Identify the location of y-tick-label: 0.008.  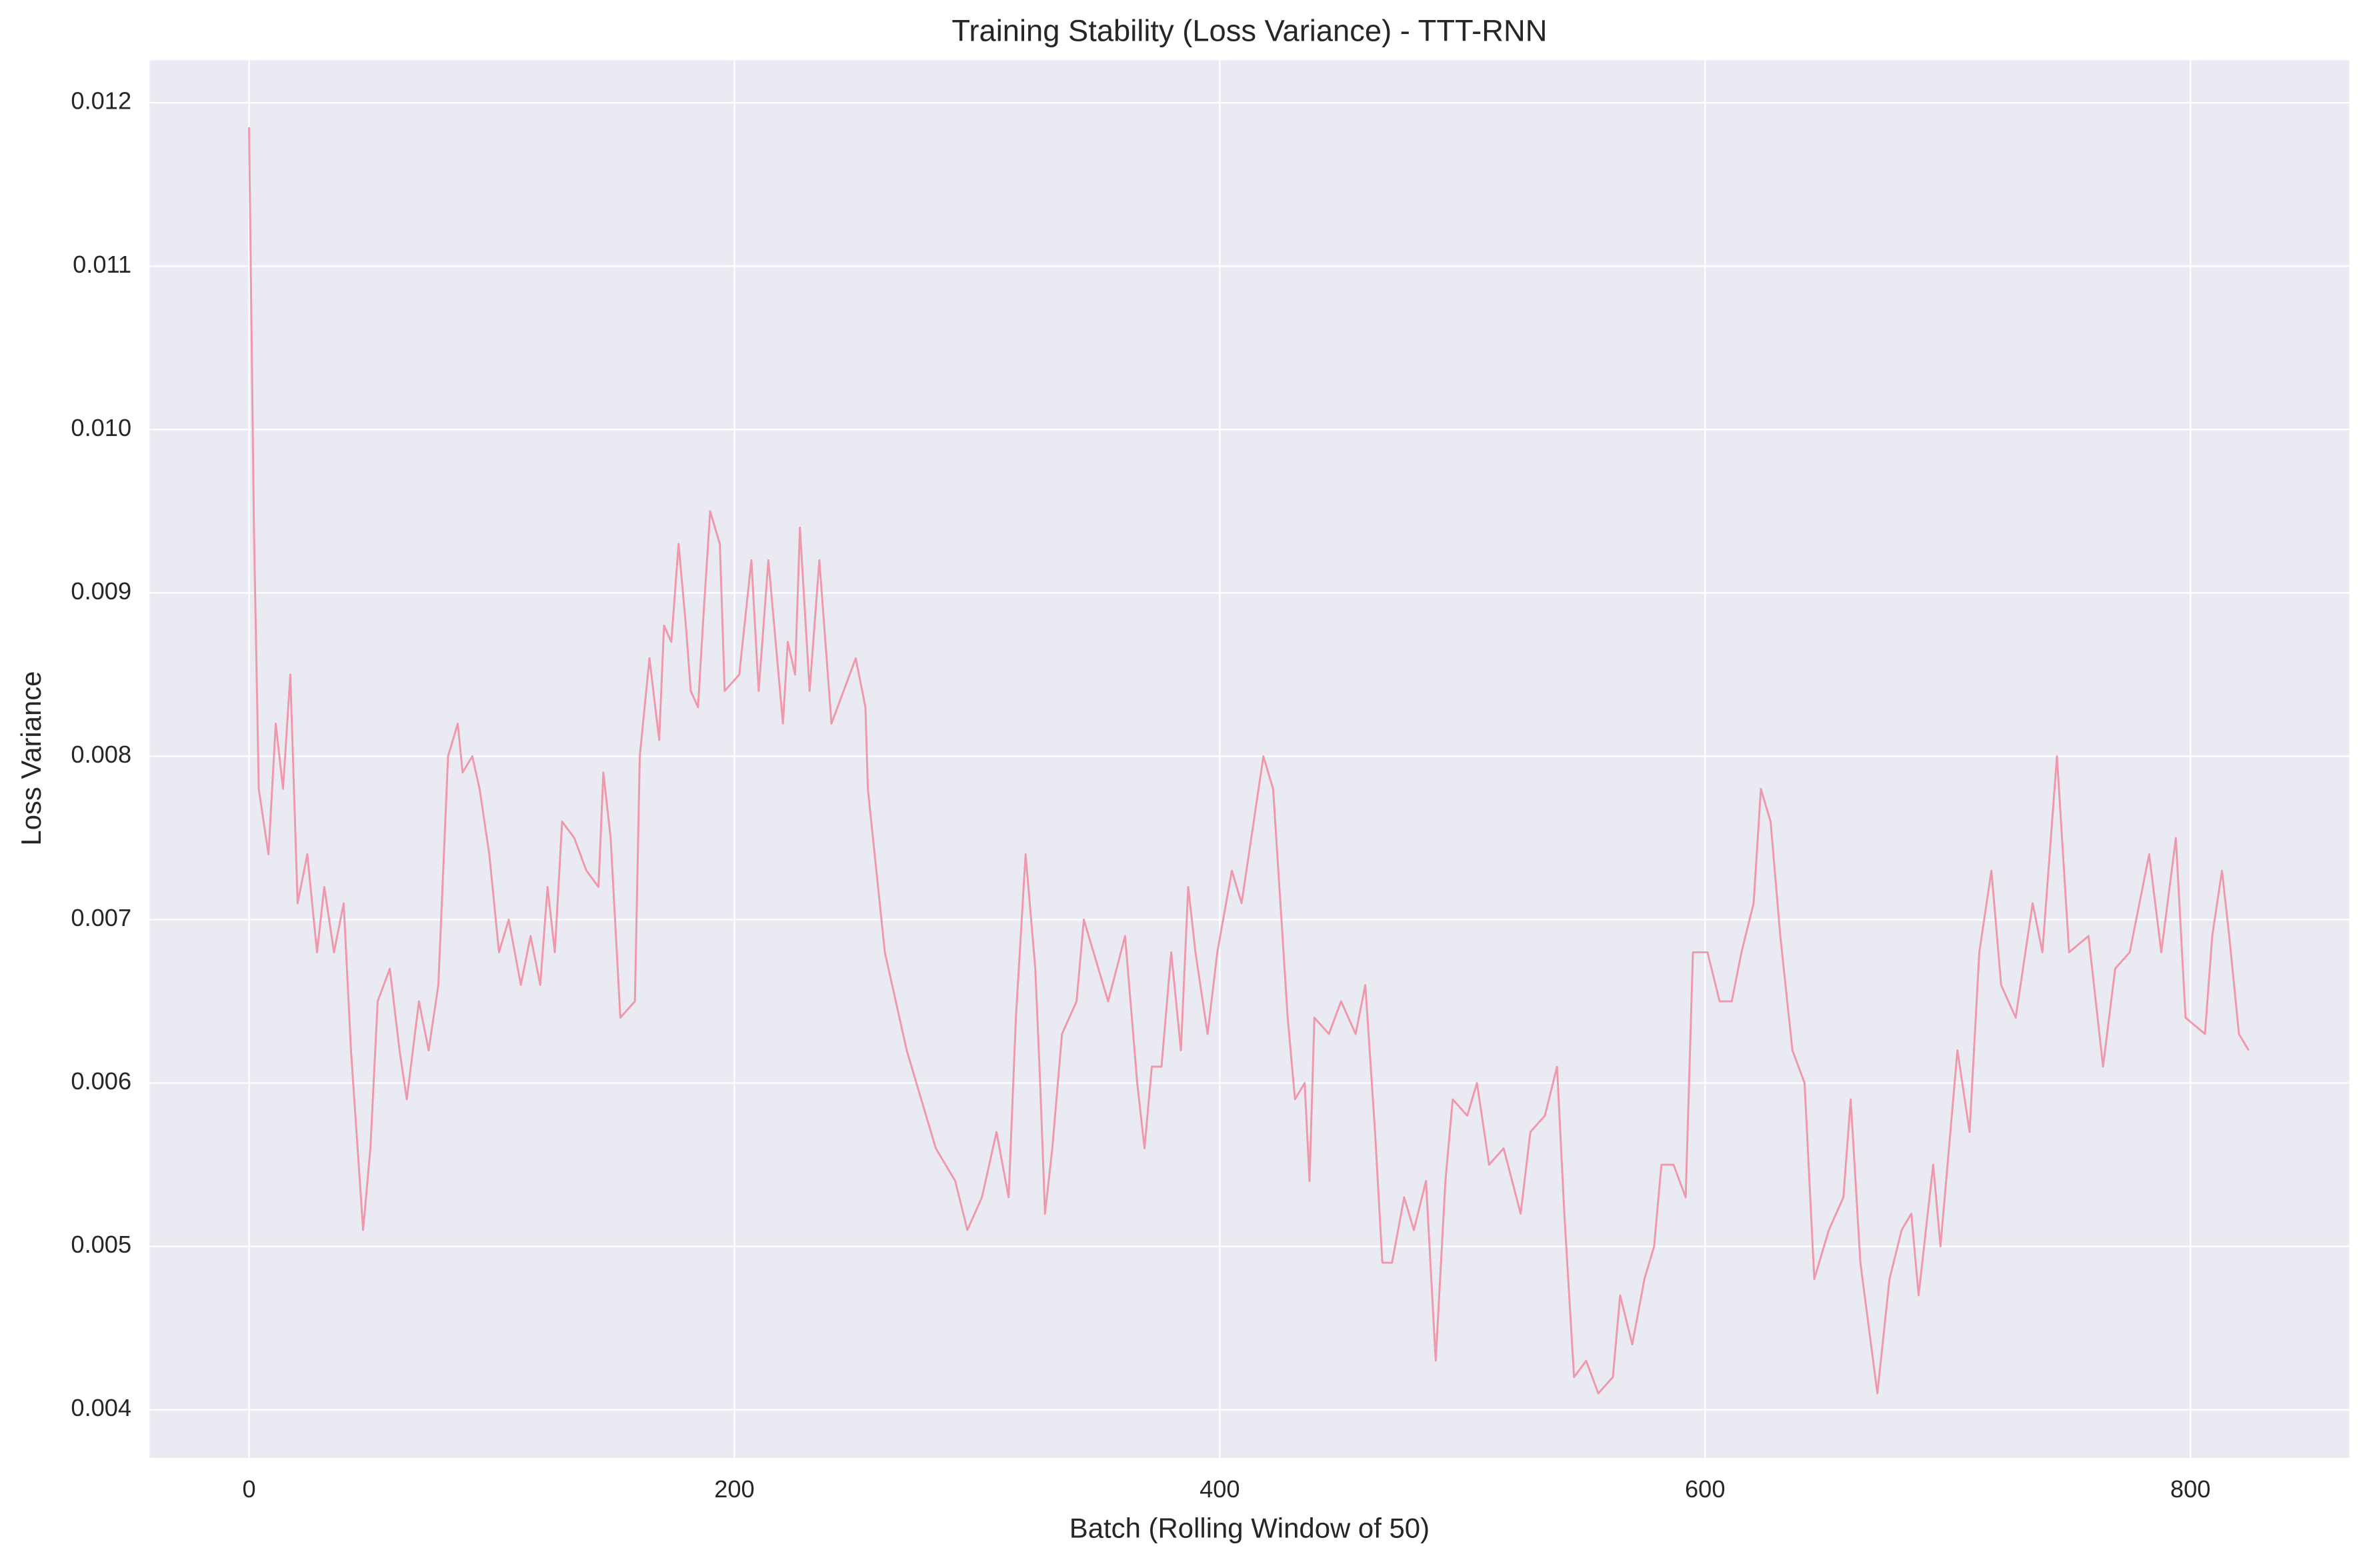
(101, 754).